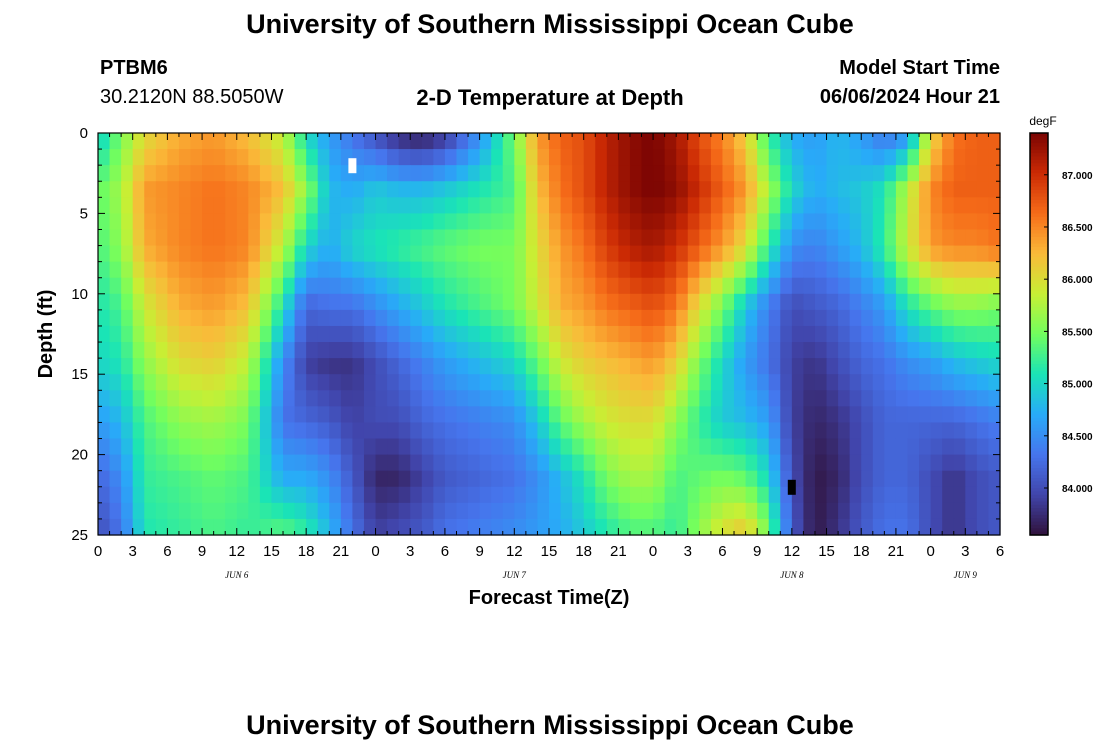  What do you see at coordinates (84, 213) in the screenshot?
I see `y-tick-label: 5` at bounding box center [84, 213].